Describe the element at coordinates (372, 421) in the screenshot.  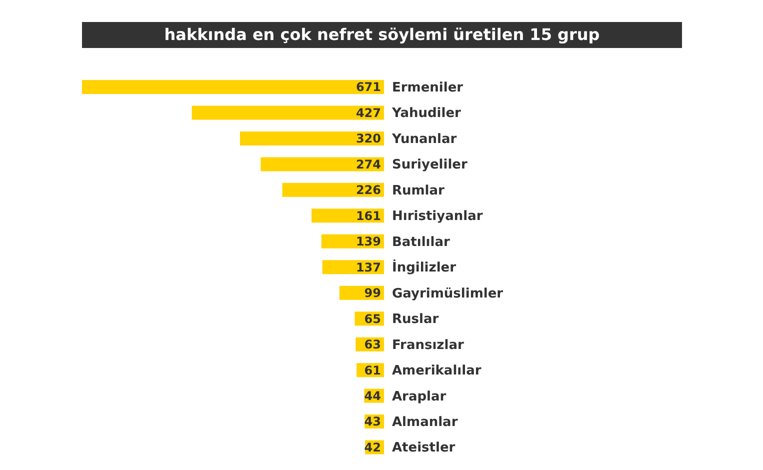
I see `data-label: 43` at that location.